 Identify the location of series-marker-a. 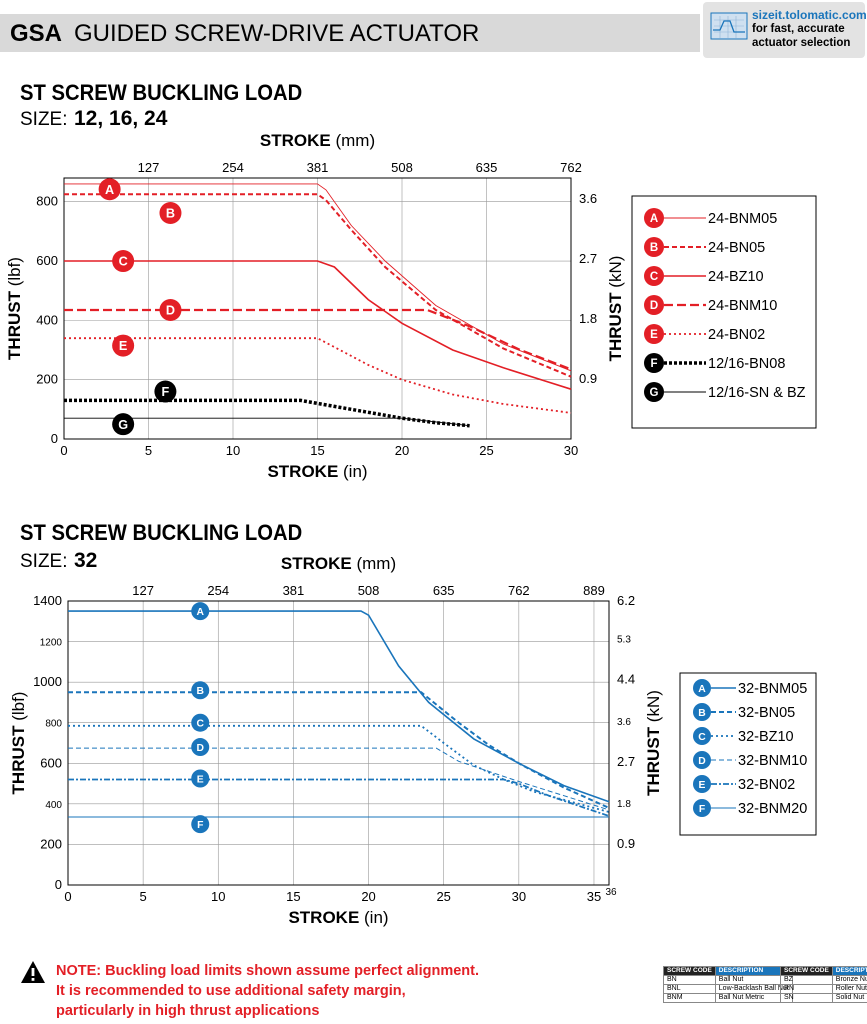
(200, 611).